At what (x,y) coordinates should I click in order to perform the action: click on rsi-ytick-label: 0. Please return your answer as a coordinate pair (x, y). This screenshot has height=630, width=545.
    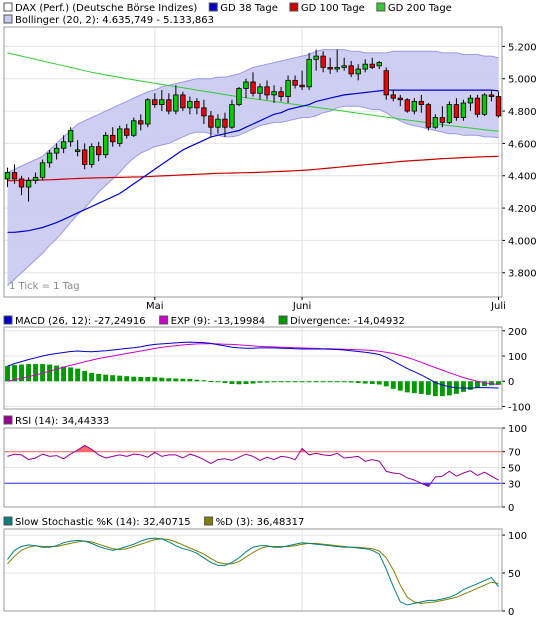
    Looking at the image, I should click on (511, 508).